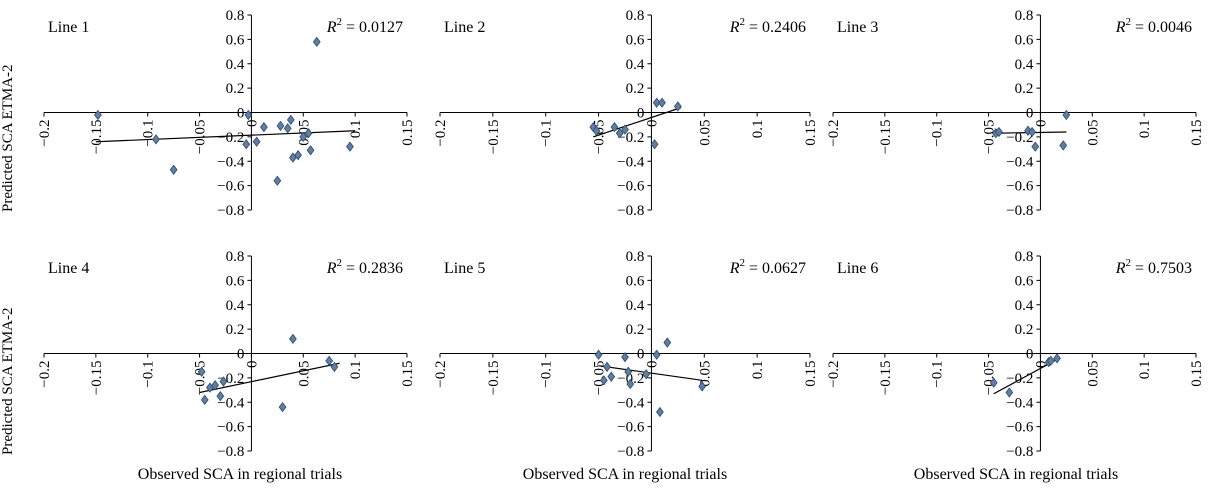  I want to click on x-axis-label-col2: Observed SCA in regional trials, so click(625, 474).